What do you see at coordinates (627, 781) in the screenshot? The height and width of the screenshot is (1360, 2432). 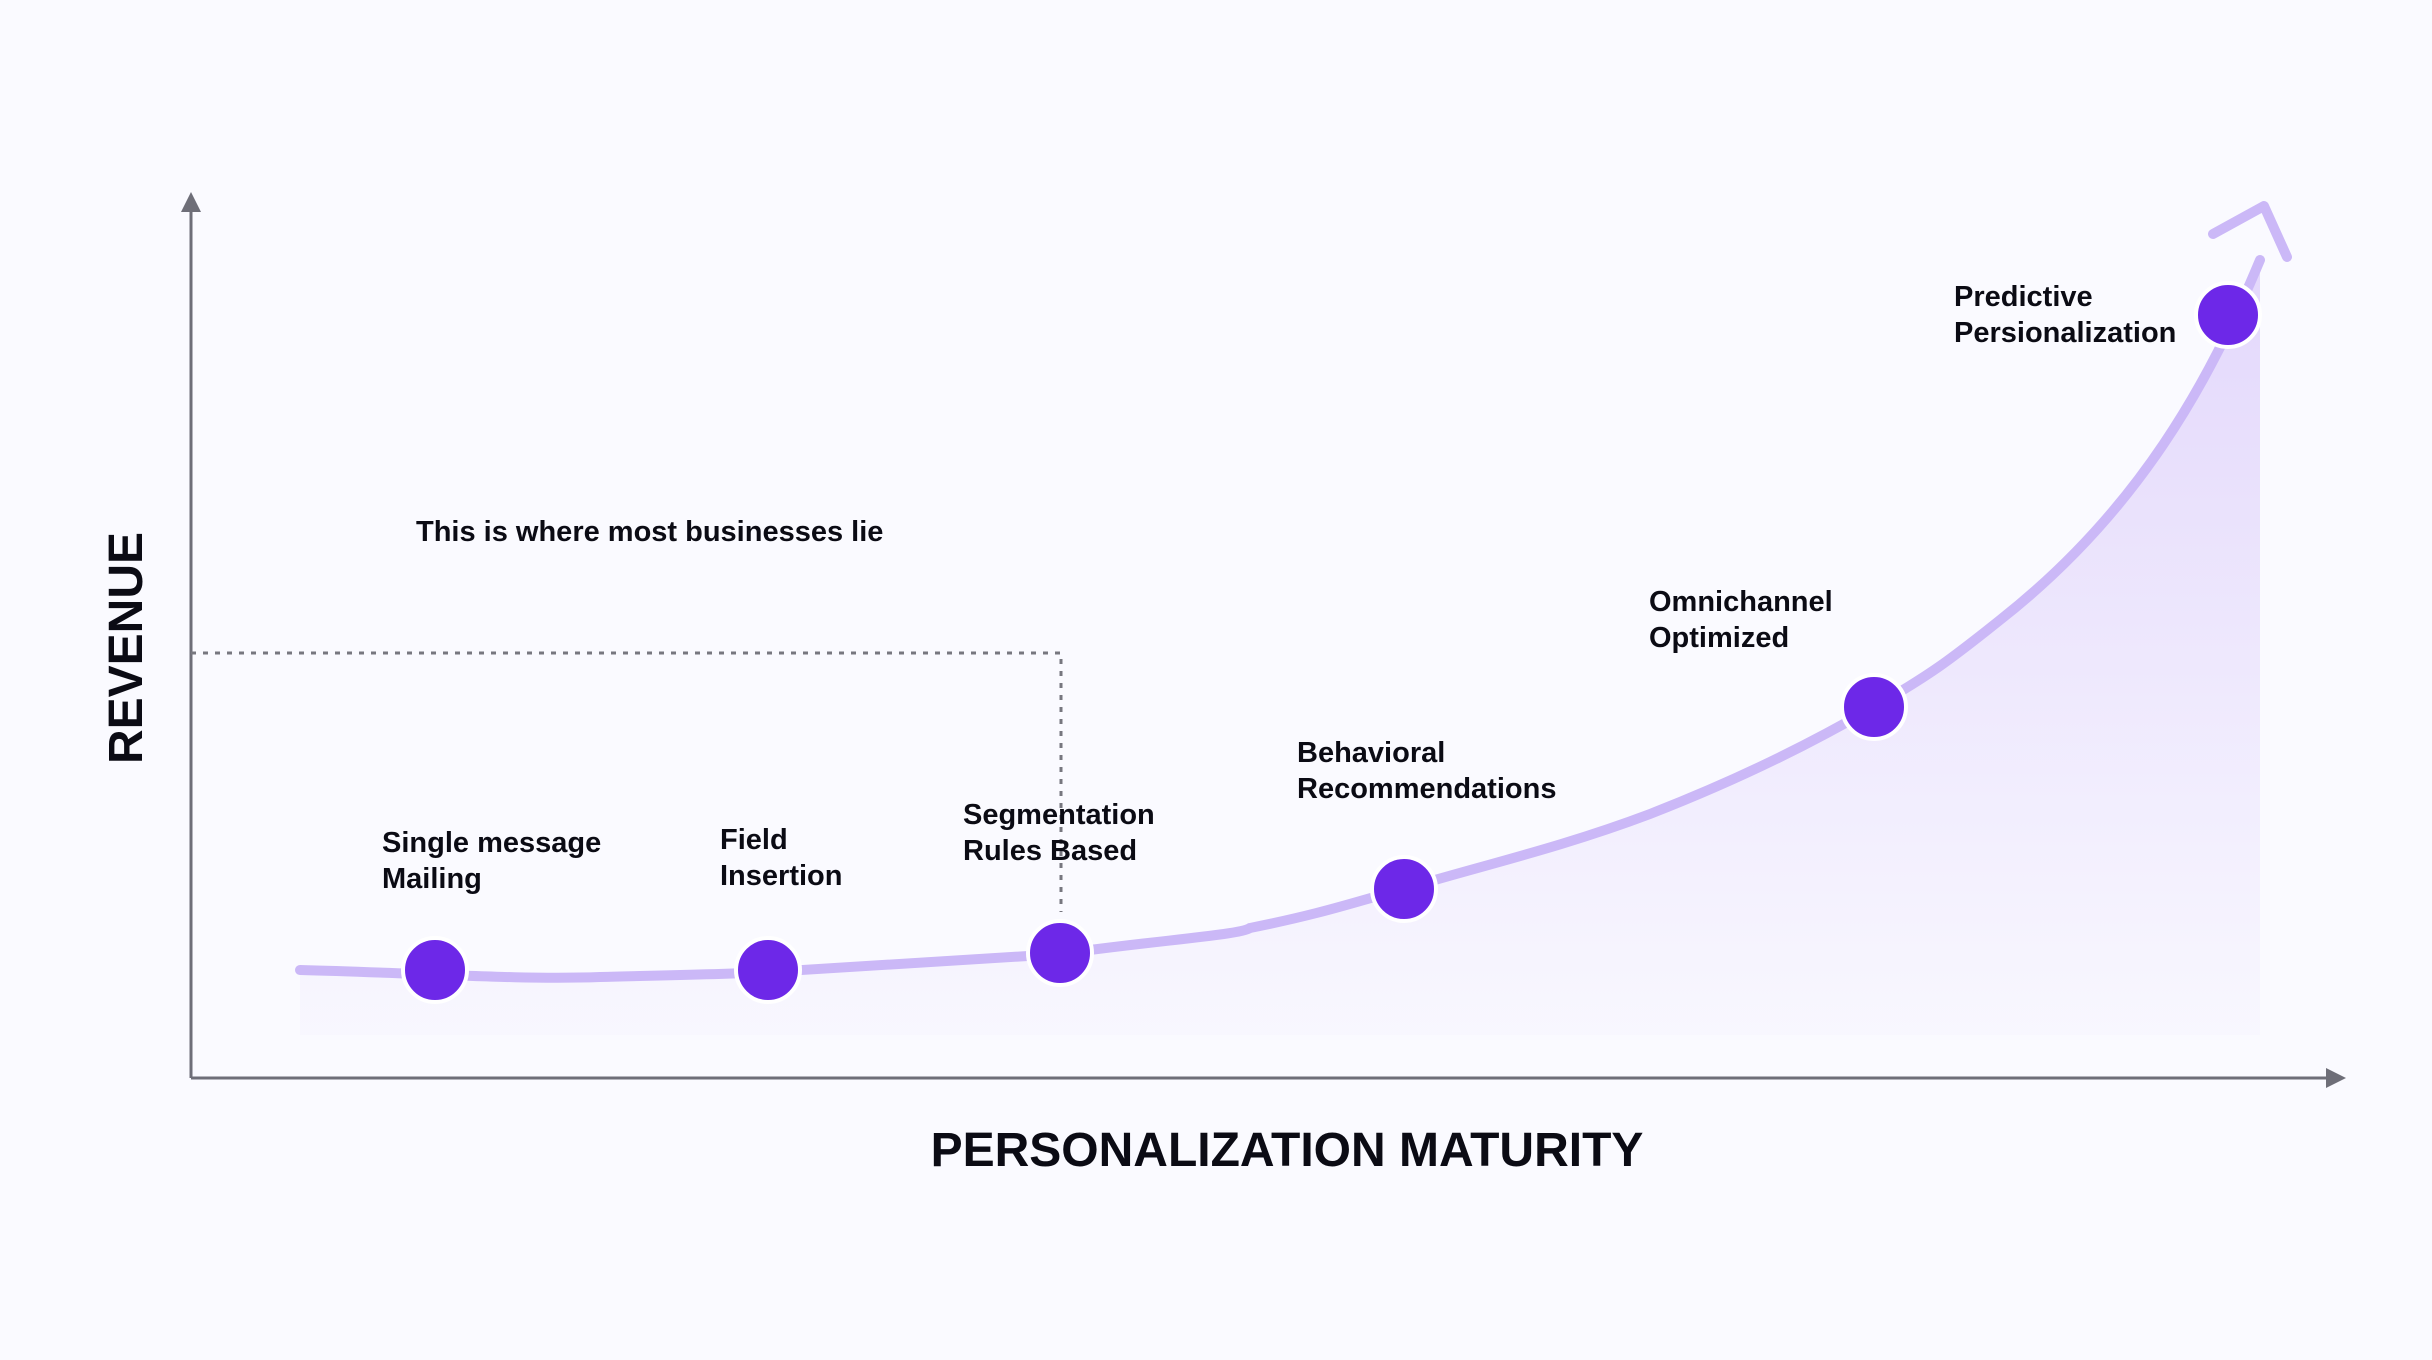 I see `dotted-guide` at bounding box center [627, 781].